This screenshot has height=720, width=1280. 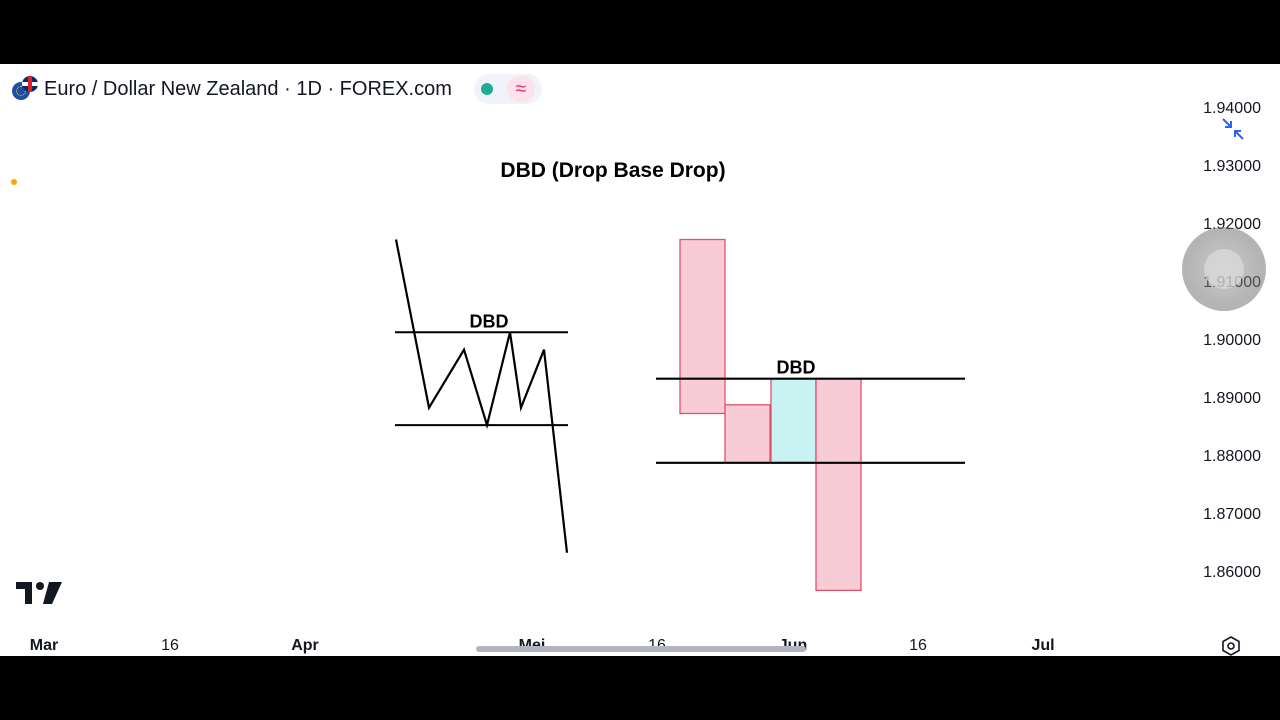 I want to click on chart-title: DBD (Drop Base Drop), so click(x=612, y=170).